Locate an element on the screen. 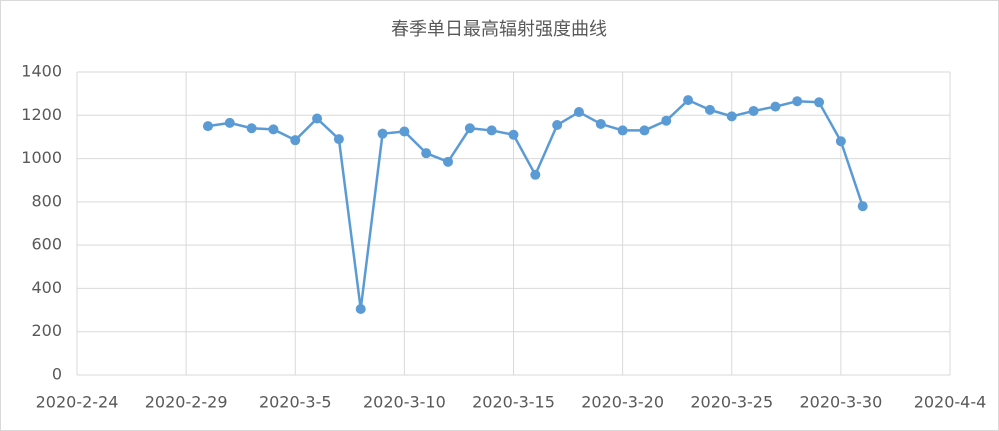 This screenshot has width=999, height=431. y-tick-label: 1200 is located at coordinates (41, 114).